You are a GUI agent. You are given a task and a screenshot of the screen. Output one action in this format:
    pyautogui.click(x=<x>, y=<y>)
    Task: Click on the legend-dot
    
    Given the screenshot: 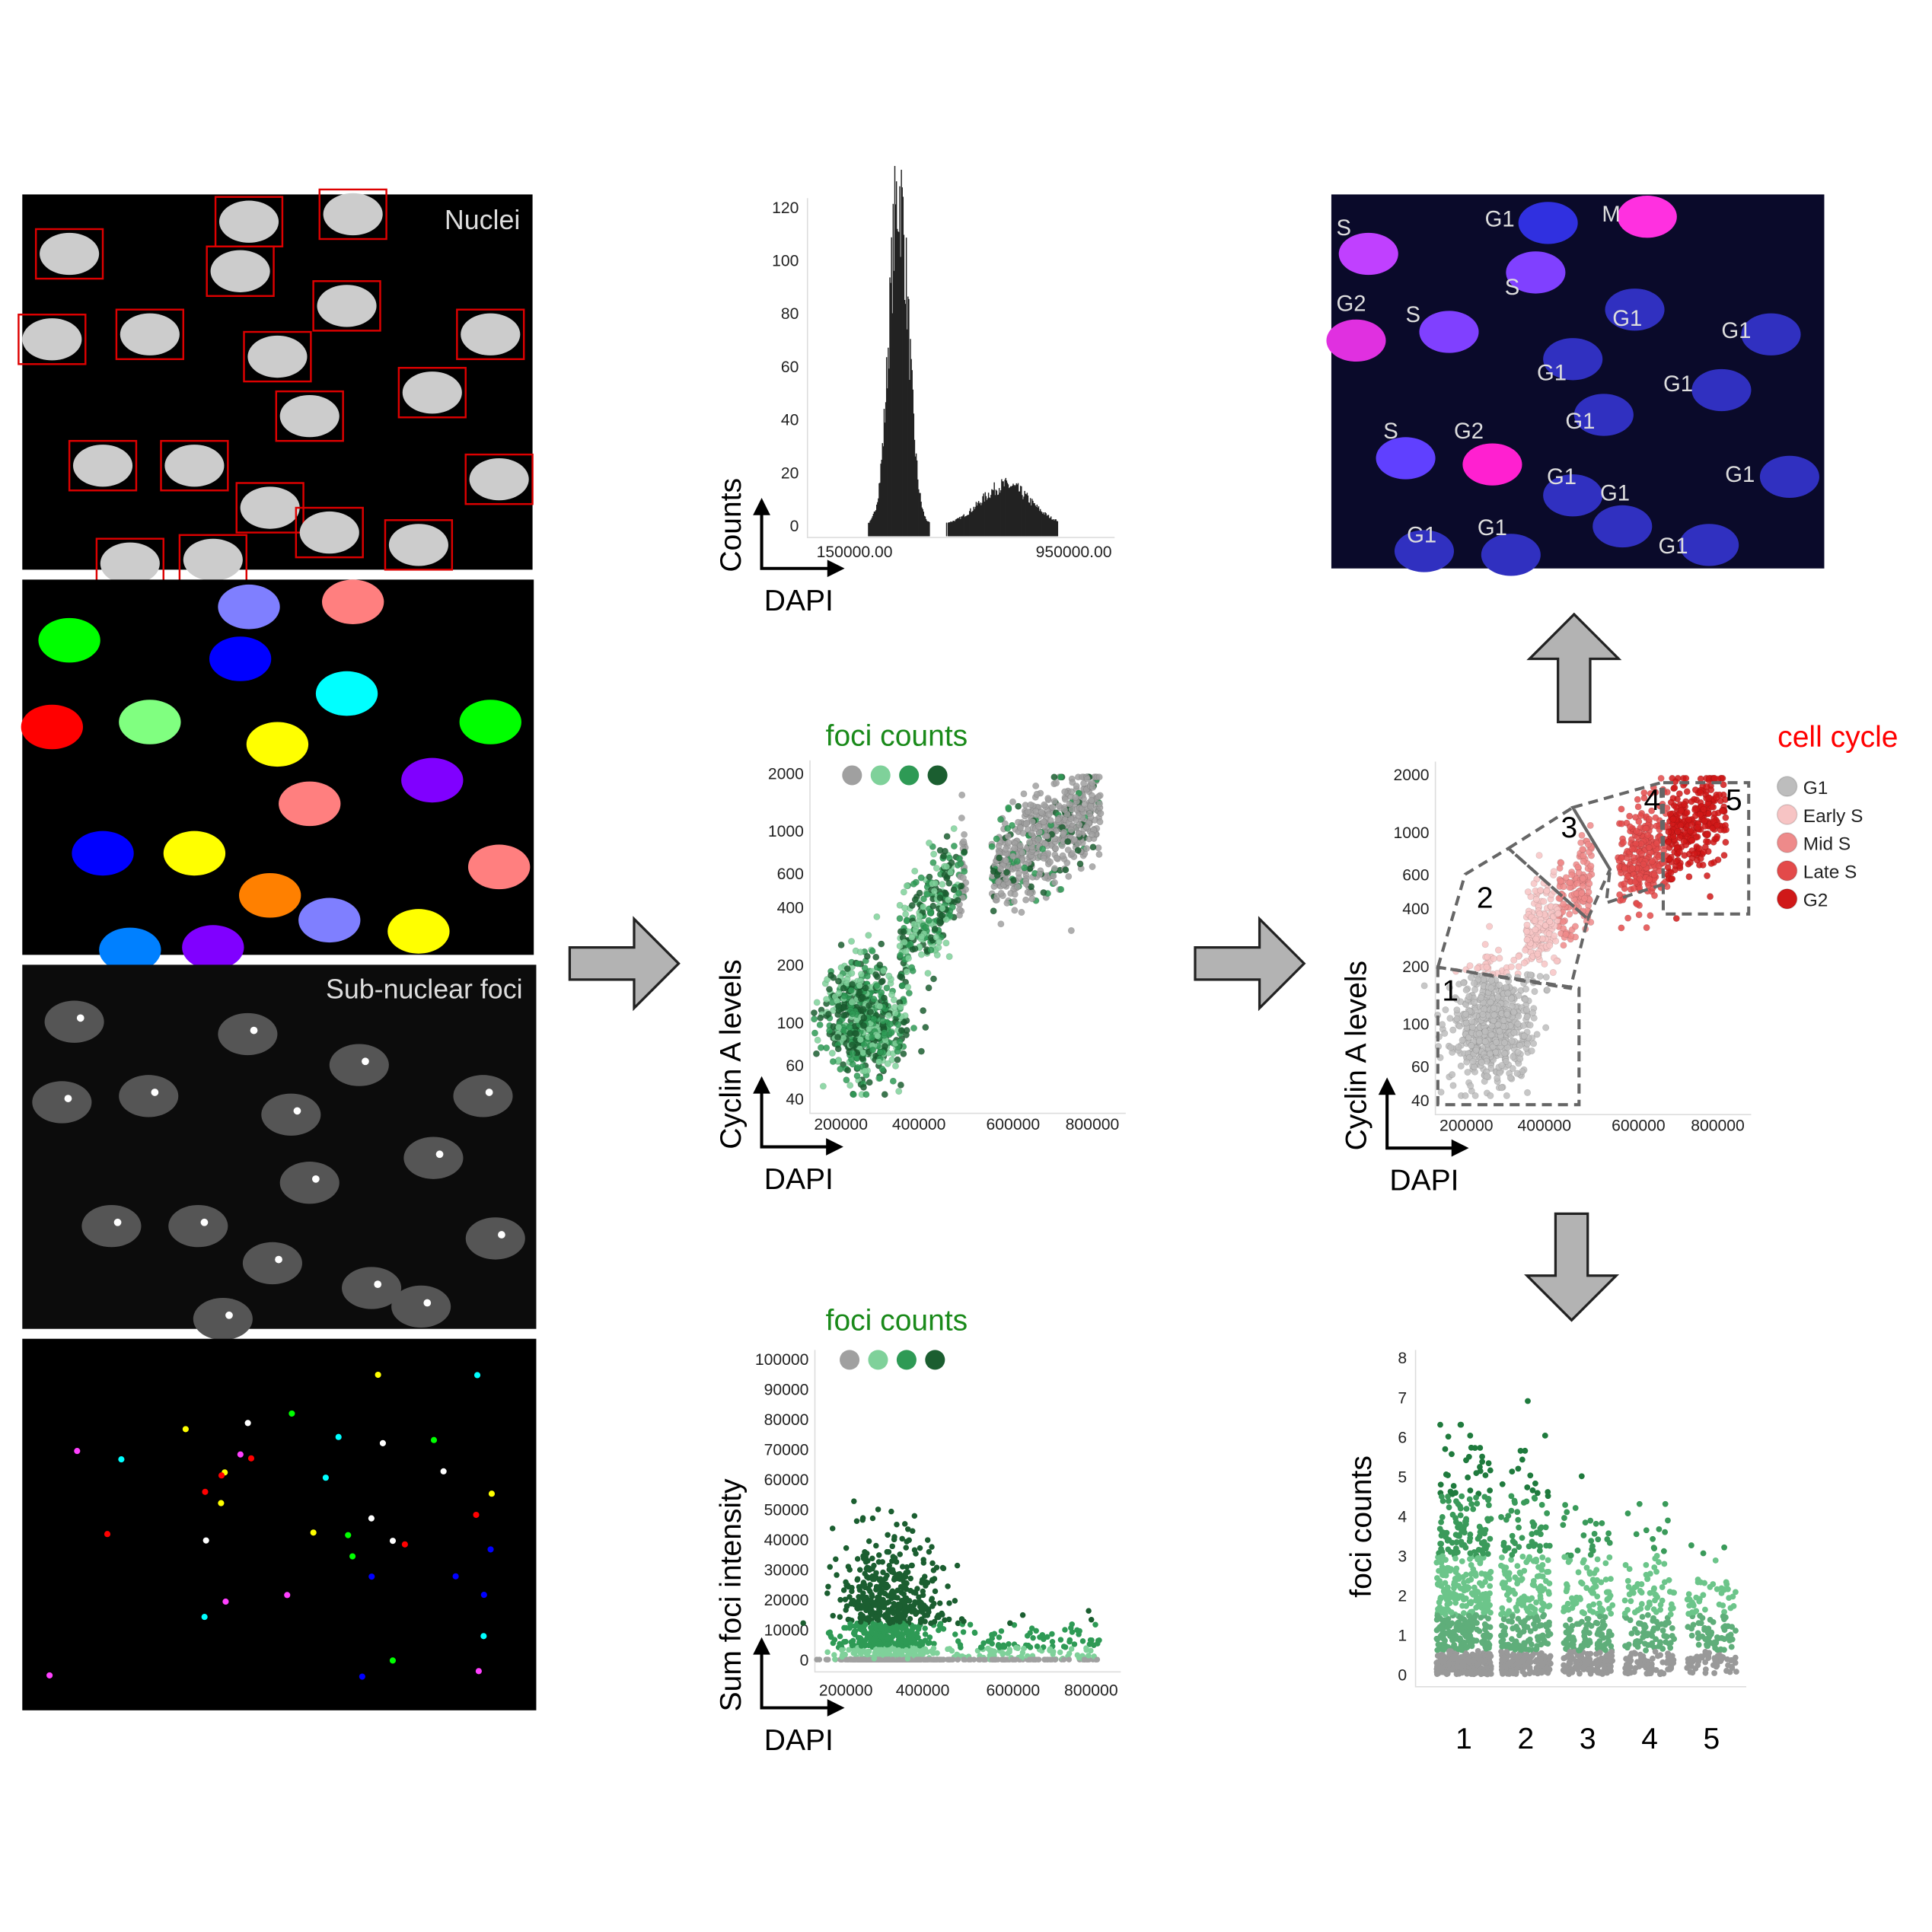 What is the action you would take?
    pyautogui.click(x=1787, y=843)
    